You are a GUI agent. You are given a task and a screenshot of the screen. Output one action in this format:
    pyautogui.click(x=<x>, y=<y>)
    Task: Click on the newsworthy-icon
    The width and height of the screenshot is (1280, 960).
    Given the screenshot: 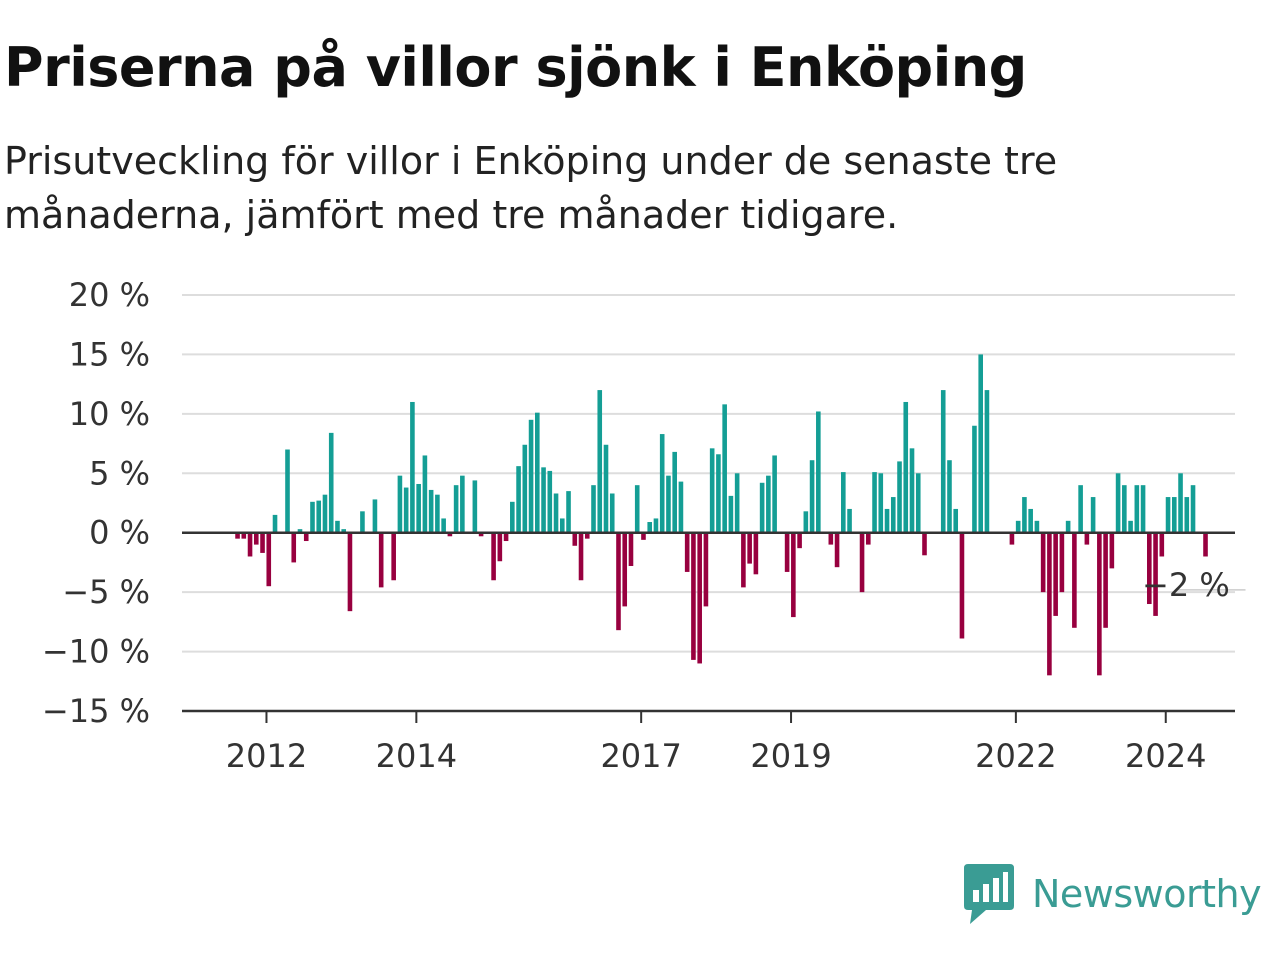 What is the action you would take?
    pyautogui.click(x=989, y=894)
    